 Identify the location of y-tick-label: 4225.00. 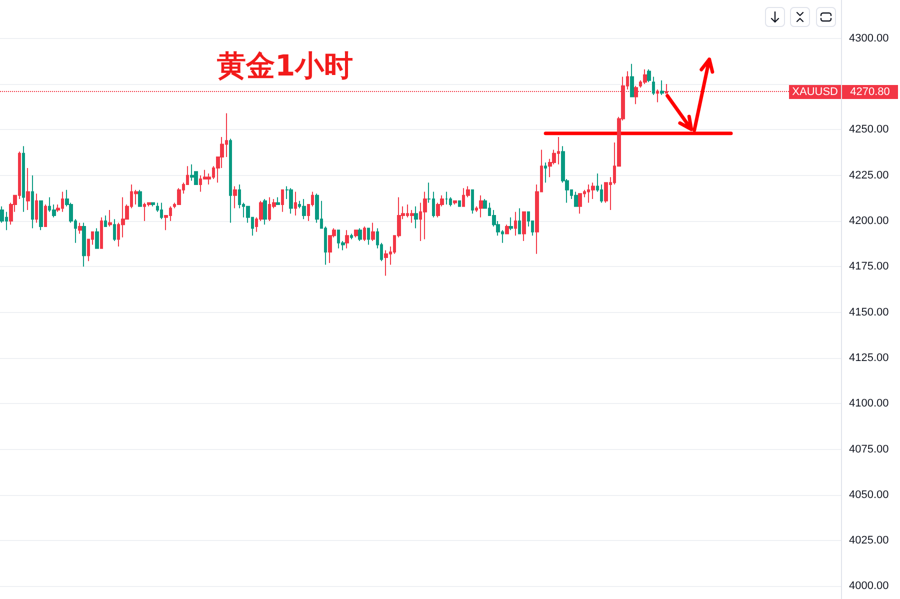
(869, 175).